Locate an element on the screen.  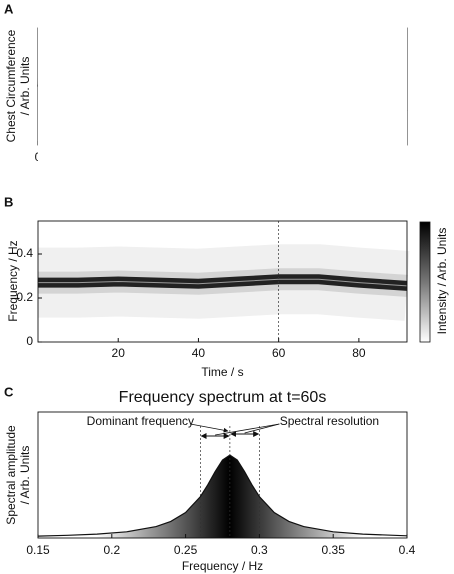
y-axis-label: Frequency / Hz is located at coordinates (13, 280).